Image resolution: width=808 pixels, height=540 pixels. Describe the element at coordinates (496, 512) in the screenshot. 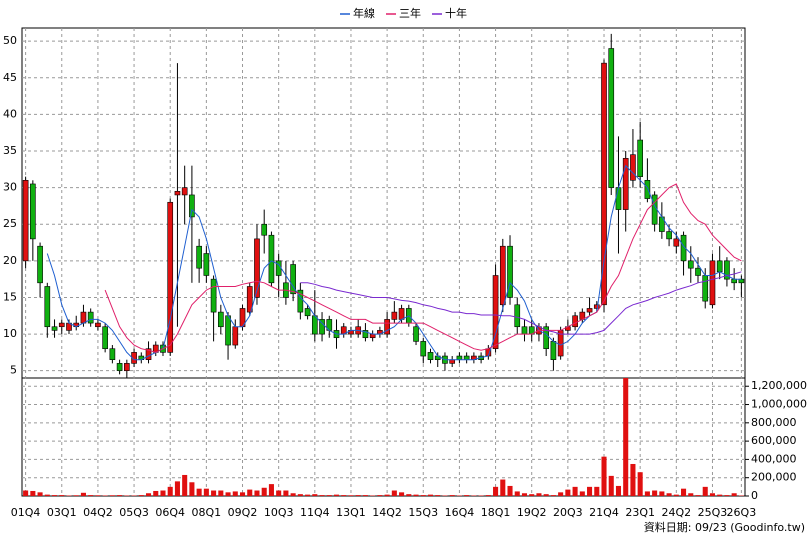

I see `x-tick-label: 18Q1` at that location.